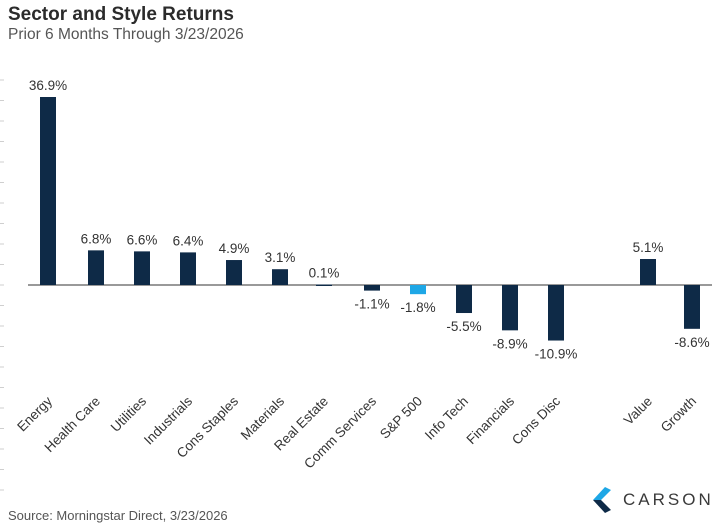 This screenshot has width=727, height=525. What do you see at coordinates (234, 248) in the screenshot?
I see `data-label-4: 4.9%` at bounding box center [234, 248].